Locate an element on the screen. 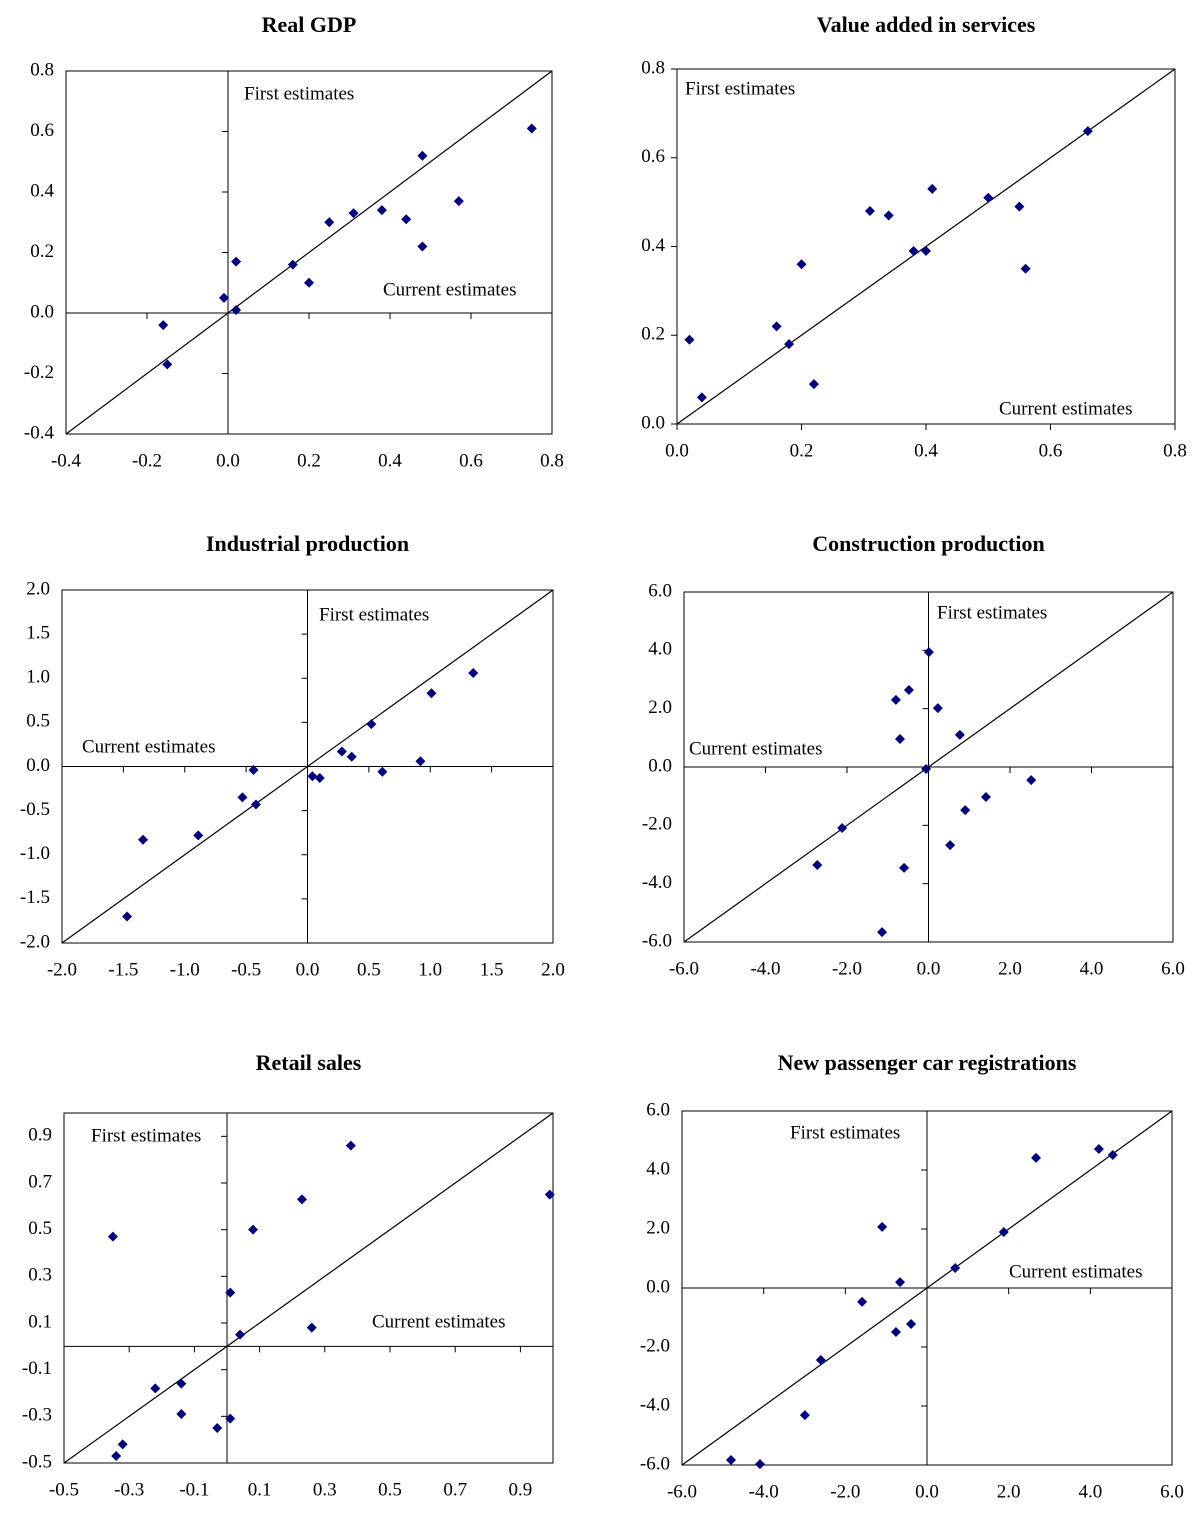  y-tick-label: 2.0 is located at coordinates (660, 707).